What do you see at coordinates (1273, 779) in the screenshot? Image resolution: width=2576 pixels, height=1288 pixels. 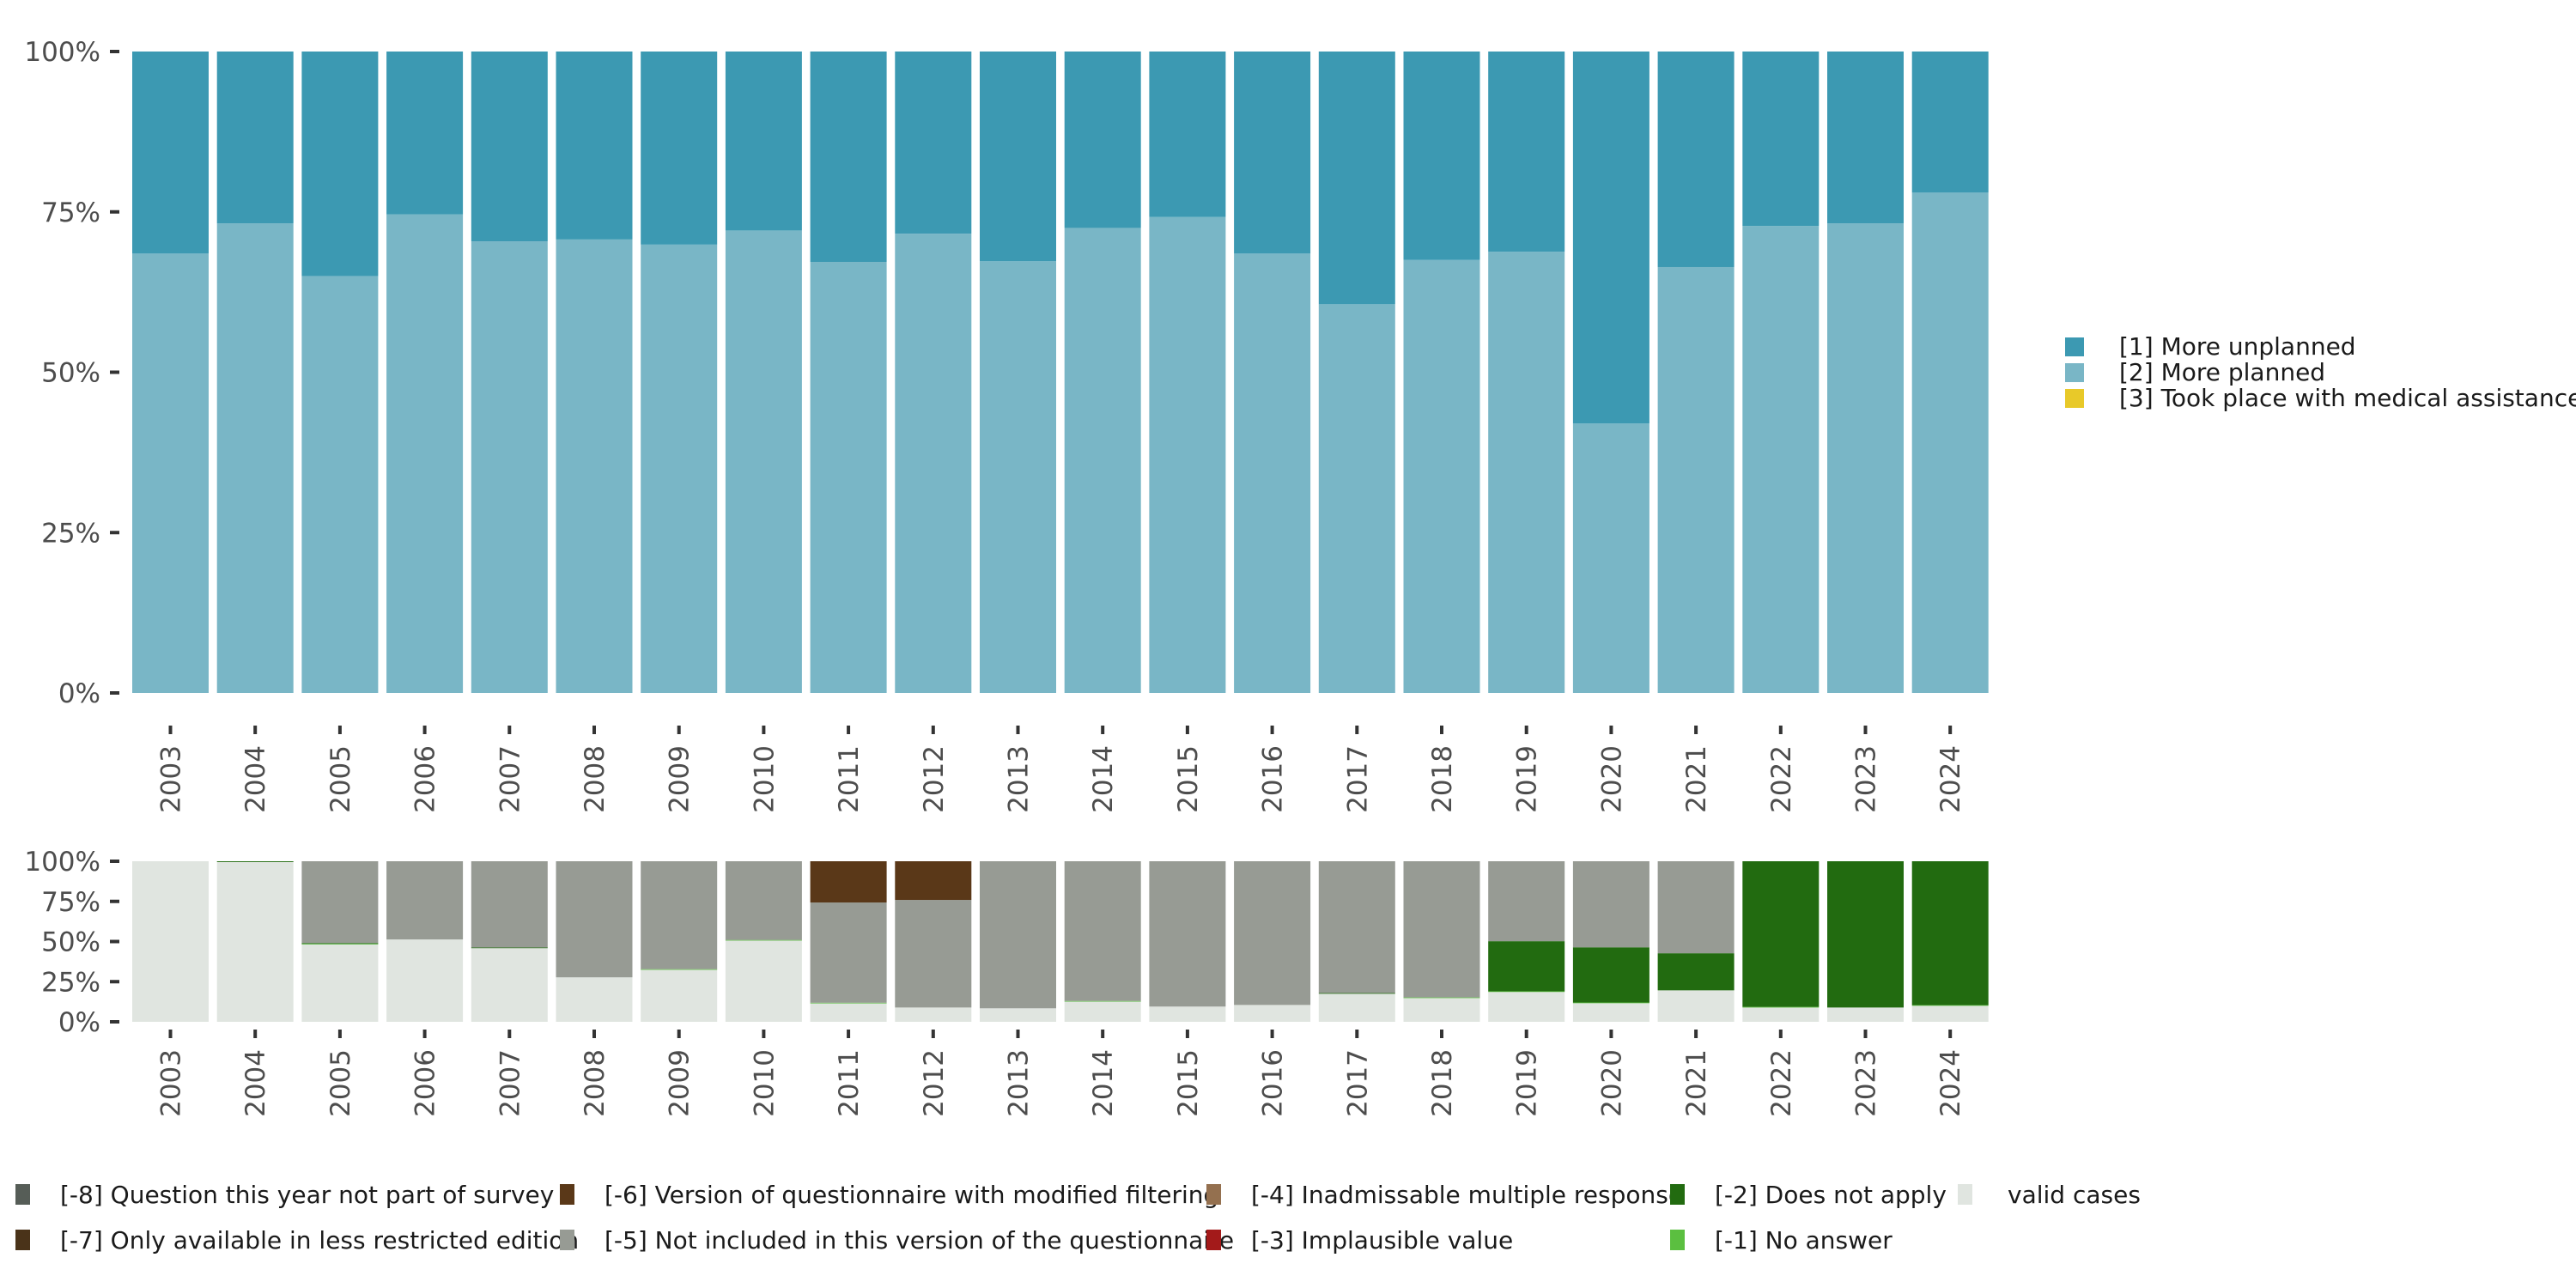 I see `main-x-tick-label: 2016` at bounding box center [1273, 779].